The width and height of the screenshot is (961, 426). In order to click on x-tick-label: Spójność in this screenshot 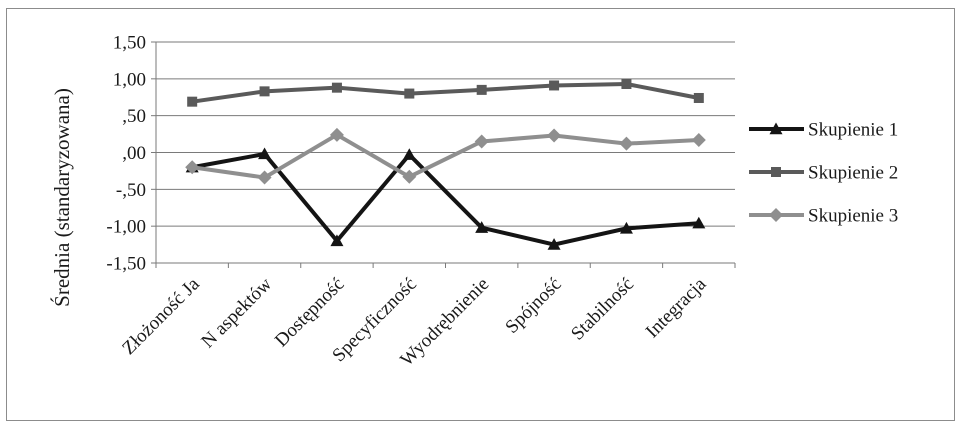, I will do `click(533, 306)`.